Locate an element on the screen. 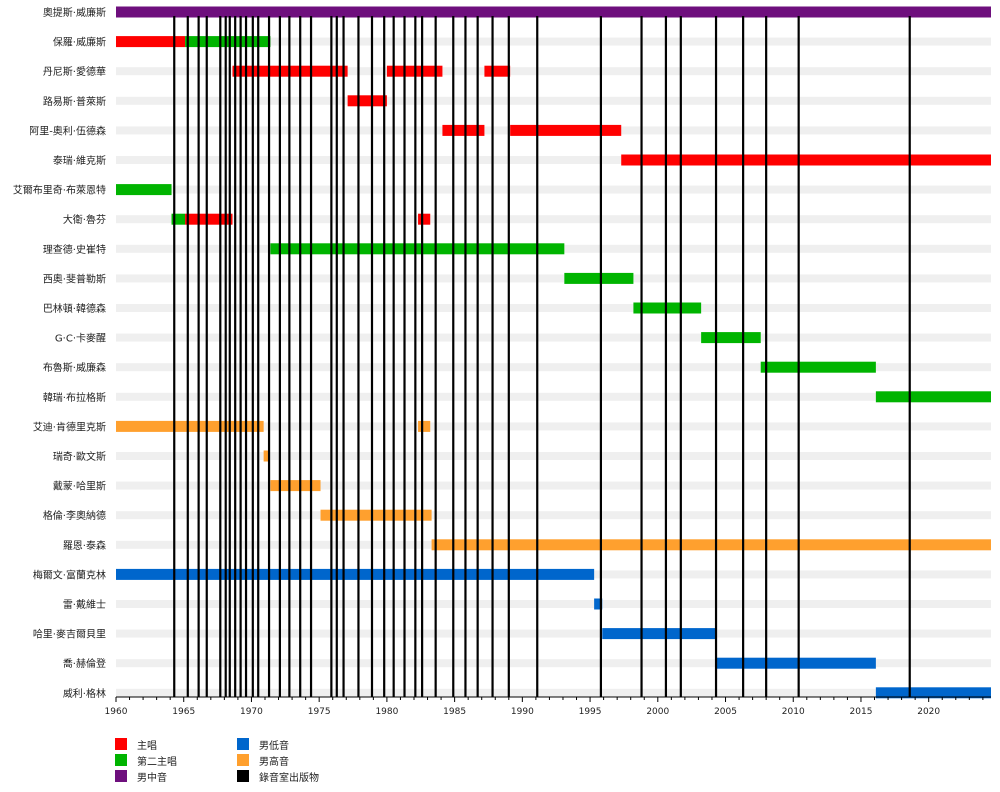  member-label: 艾迪·肯德里克斯 is located at coordinates (69, 426).